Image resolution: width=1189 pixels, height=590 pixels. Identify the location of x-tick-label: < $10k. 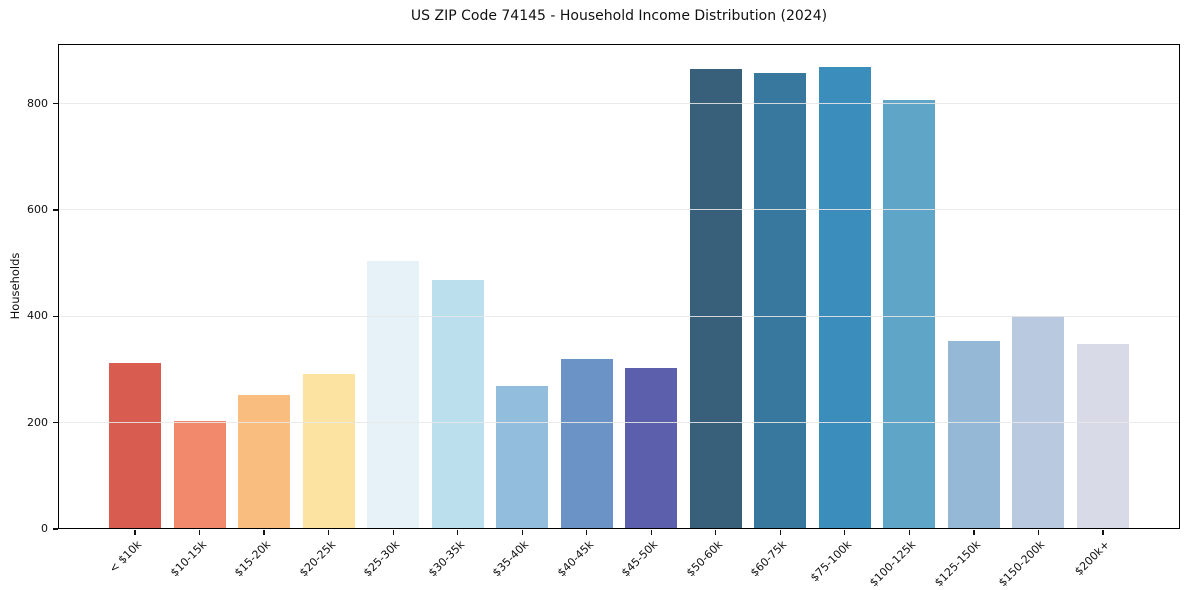
(125, 557).